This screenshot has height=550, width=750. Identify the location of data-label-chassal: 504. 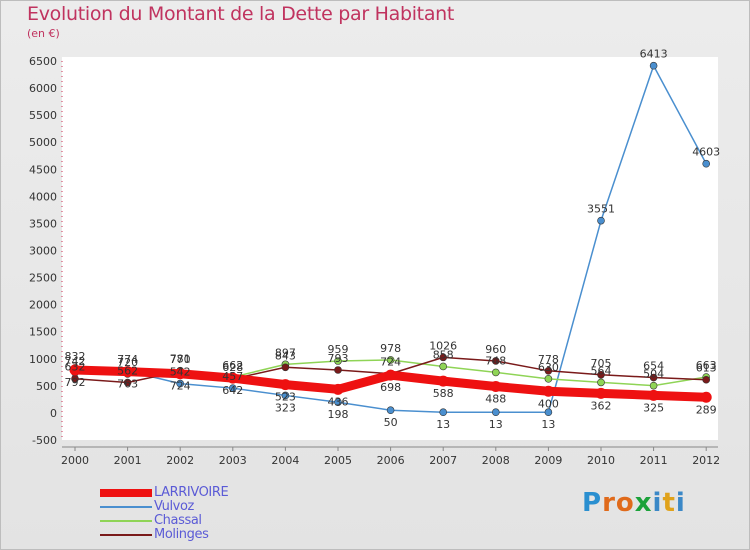
(653, 374).